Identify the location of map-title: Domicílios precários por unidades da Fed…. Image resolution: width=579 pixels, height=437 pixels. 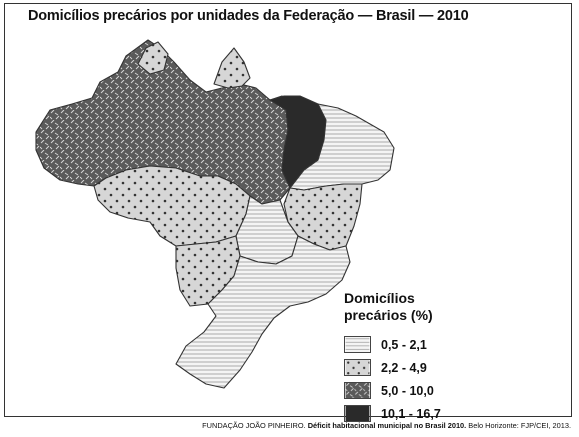
(248, 16).